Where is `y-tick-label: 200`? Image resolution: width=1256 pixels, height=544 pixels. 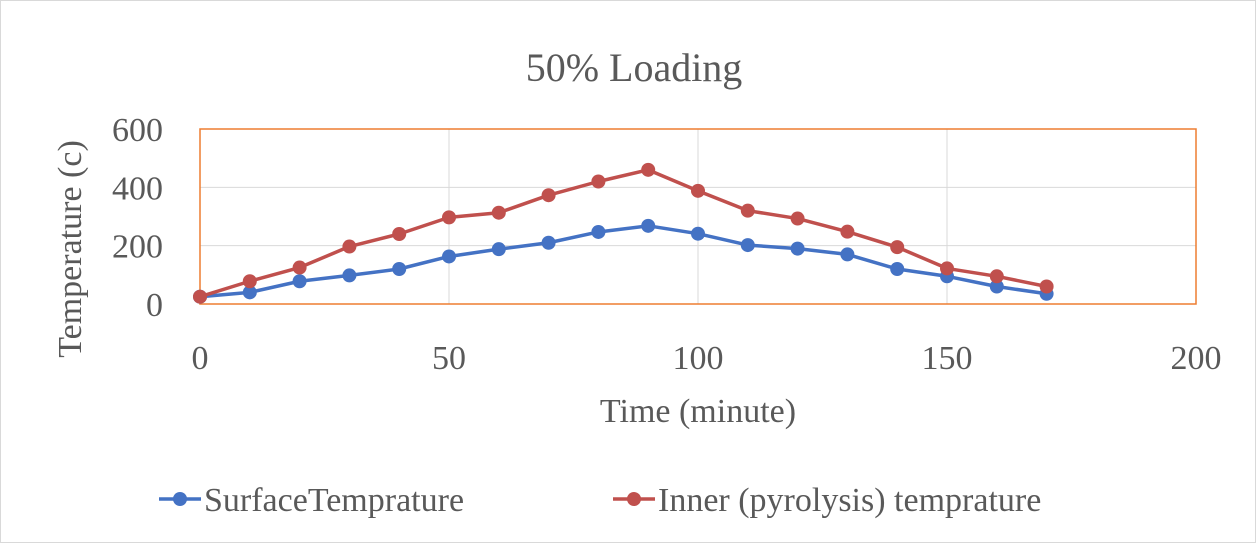 y-tick-label: 200 is located at coordinates (137, 247).